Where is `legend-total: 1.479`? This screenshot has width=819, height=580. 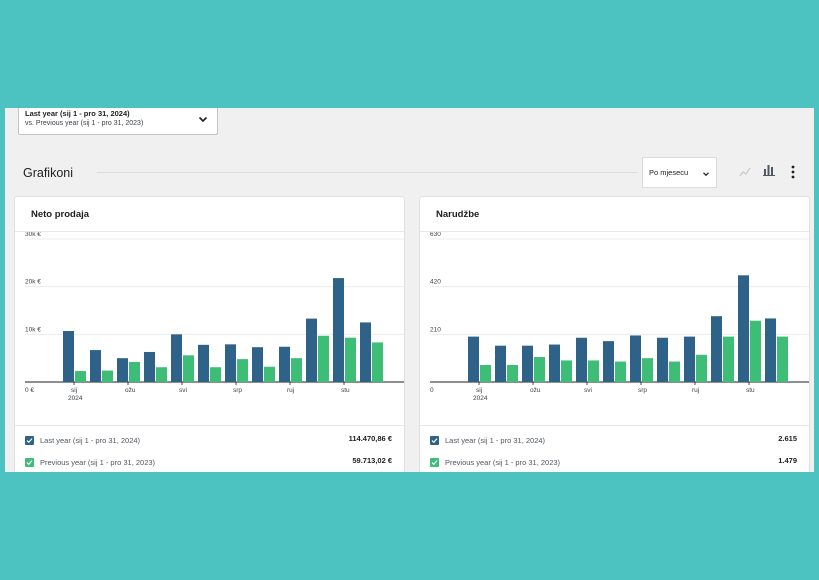 legend-total: 1.479 is located at coordinates (787, 460).